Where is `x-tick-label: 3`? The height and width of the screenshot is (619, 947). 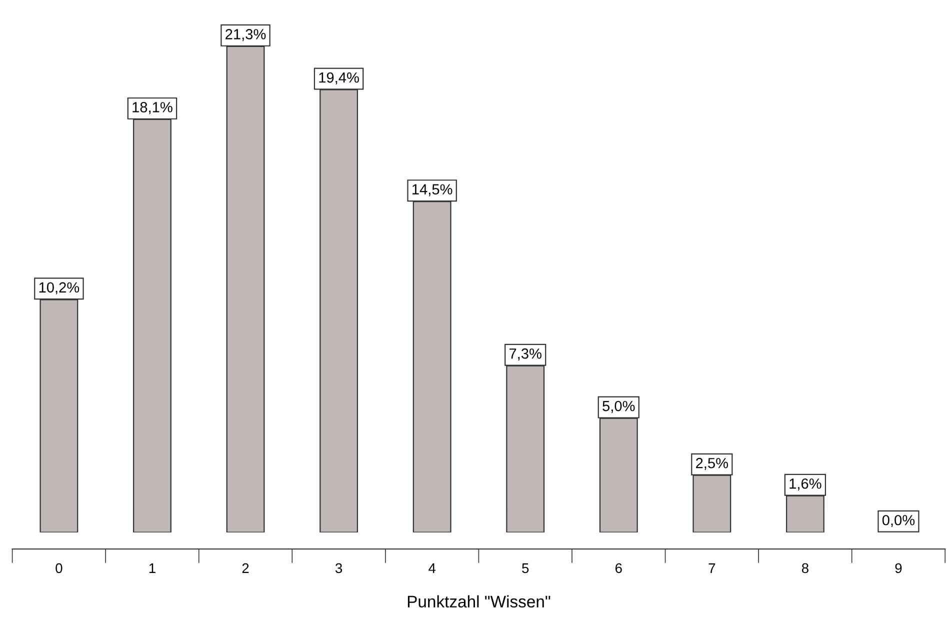 x-tick-label: 3 is located at coordinates (338, 568).